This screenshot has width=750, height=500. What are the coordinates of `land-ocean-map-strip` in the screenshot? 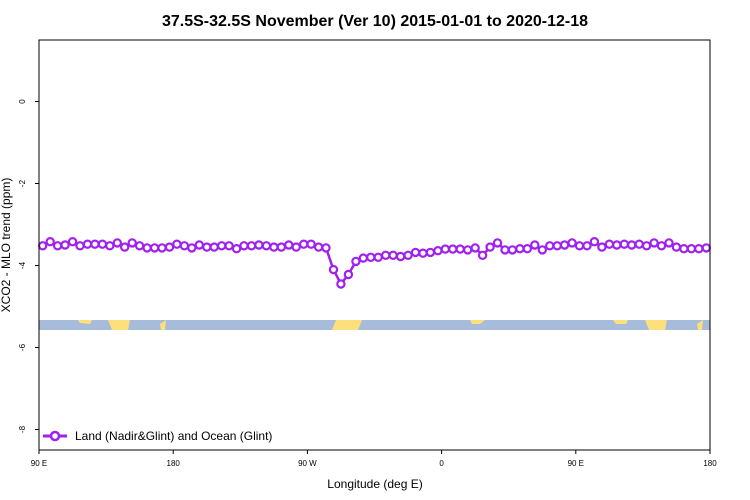 It's located at (374, 325).